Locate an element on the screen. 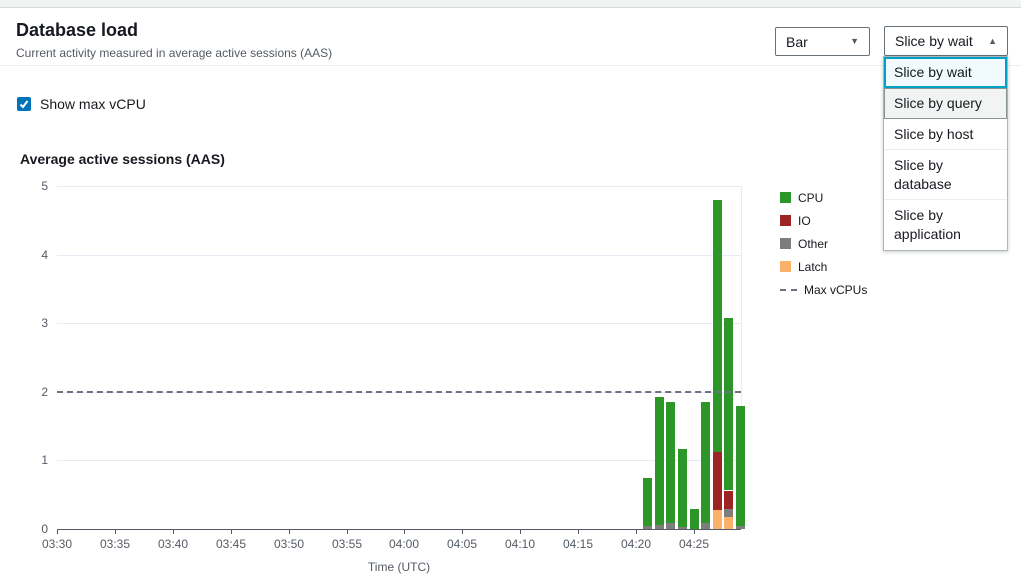 This screenshot has height=585, width=1021. bar-04:22-other is located at coordinates (659, 527).